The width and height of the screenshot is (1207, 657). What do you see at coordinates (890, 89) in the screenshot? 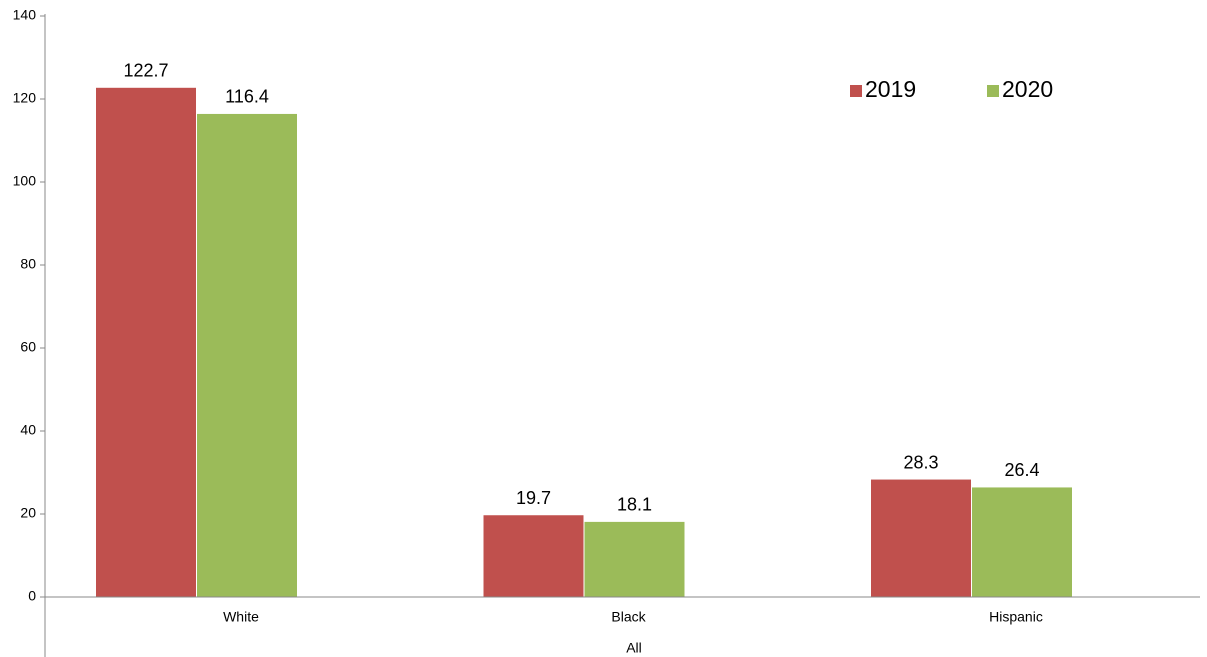
I see `legend-label: 2019` at bounding box center [890, 89].